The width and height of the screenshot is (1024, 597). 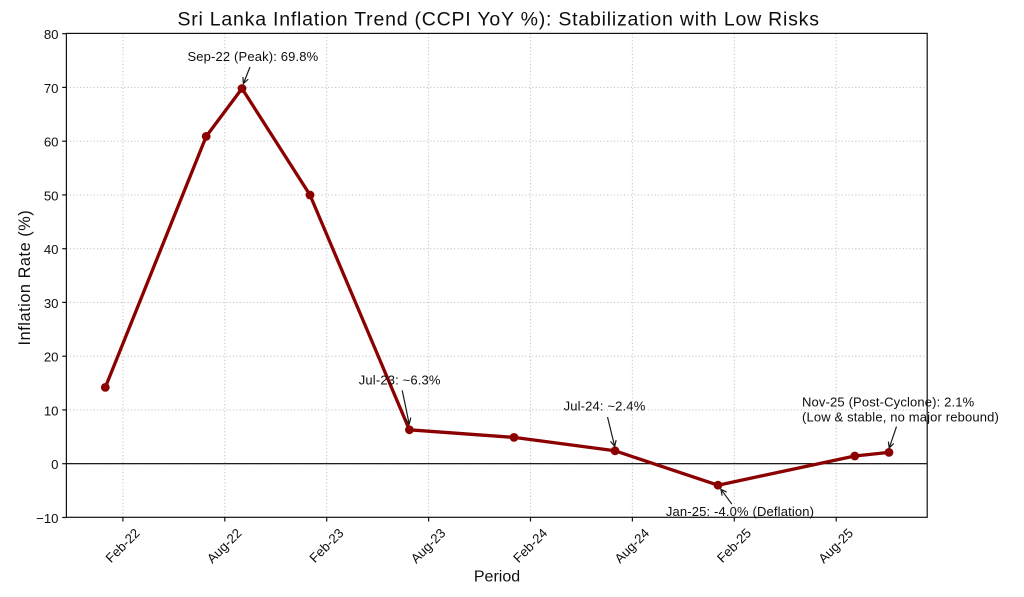 What do you see at coordinates (51, 34) in the screenshot?
I see `svg-text: 80` at bounding box center [51, 34].